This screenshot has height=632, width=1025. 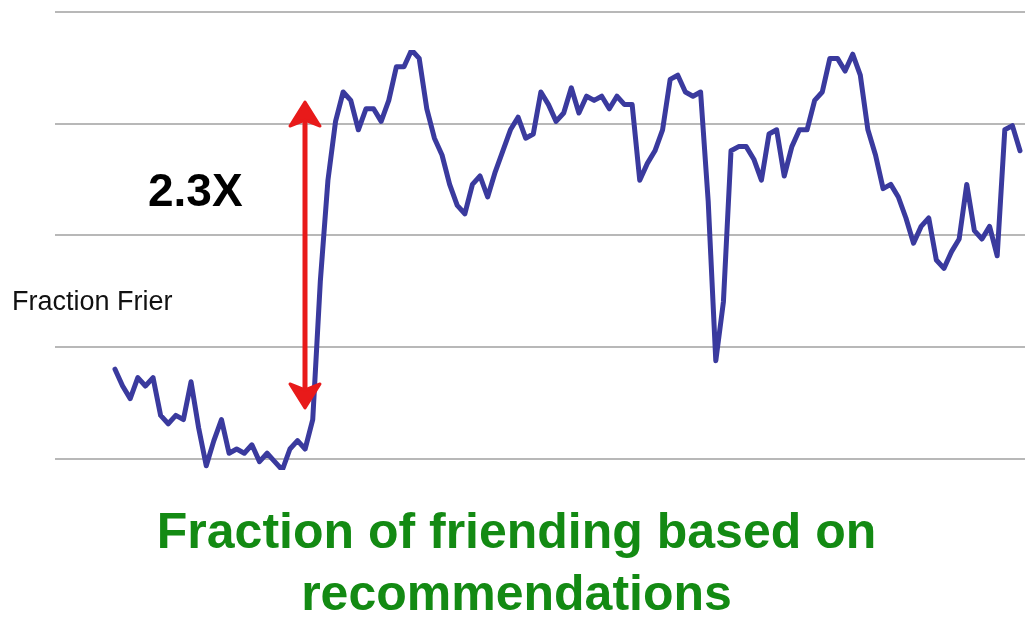 What do you see at coordinates (516, 562) in the screenshot?
I see `text: Fraction of friending based on recommendations` at bounding box center [516, 562].